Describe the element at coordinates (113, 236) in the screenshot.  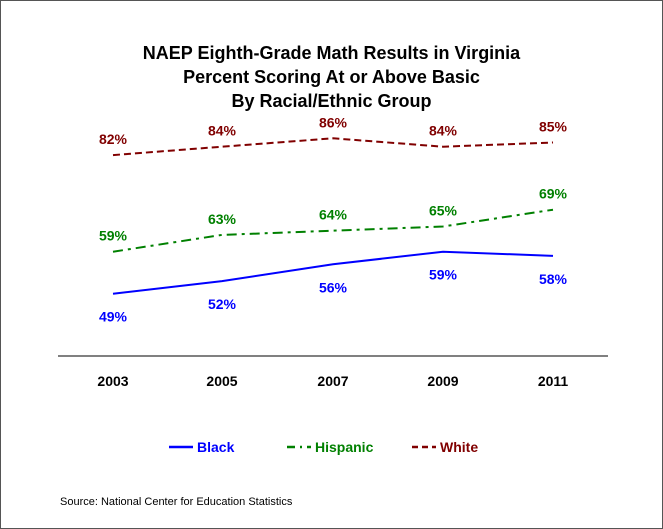
I see `data-label-hispanic: 59%` at that location.